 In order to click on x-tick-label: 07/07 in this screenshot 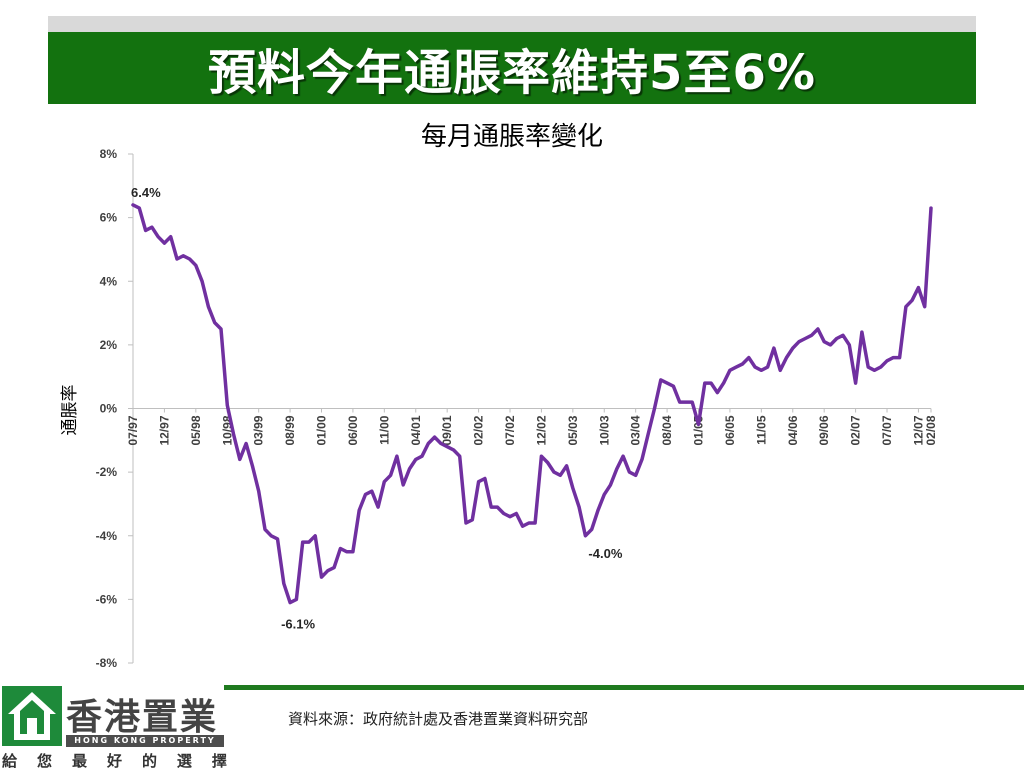, I will do `click(887, 430)`.